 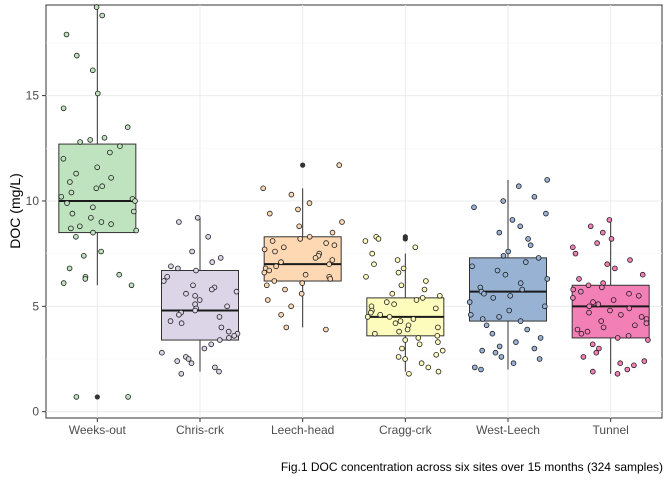 I want to click on y-tick-label: 5, so click(x=35, y=306).